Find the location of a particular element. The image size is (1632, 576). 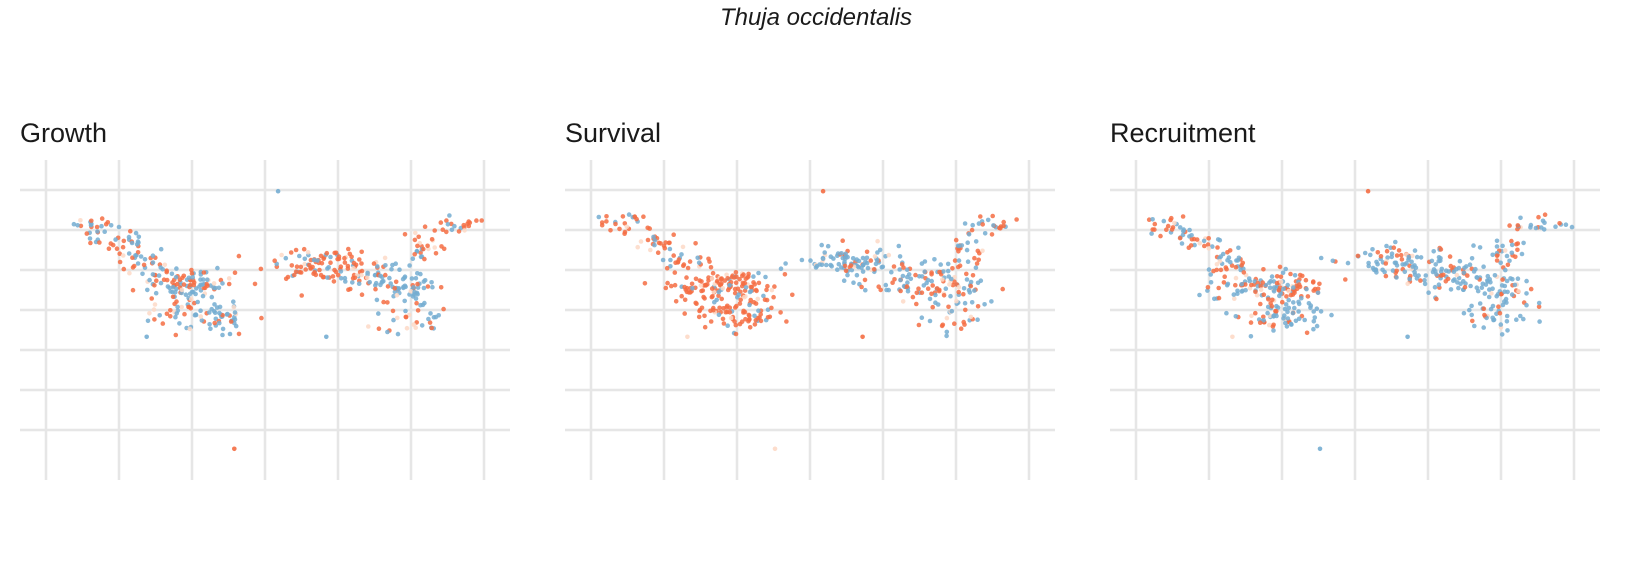

figure-title: Thuja occidentalis is located at coordinates (816, 17).